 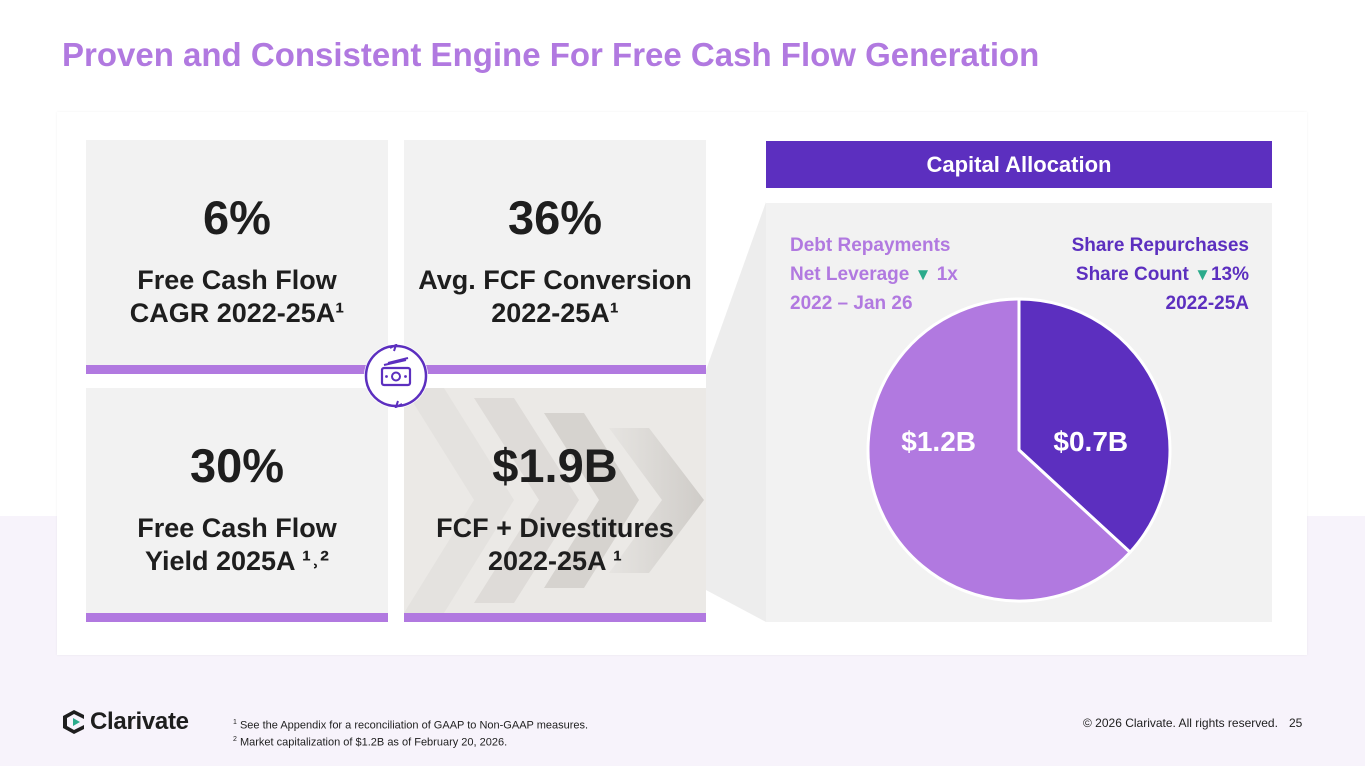 What do you see at coordinates (555, 465) in the screenshot?
I see `metric-value: $1.9B` at bounding box center [555, 465].